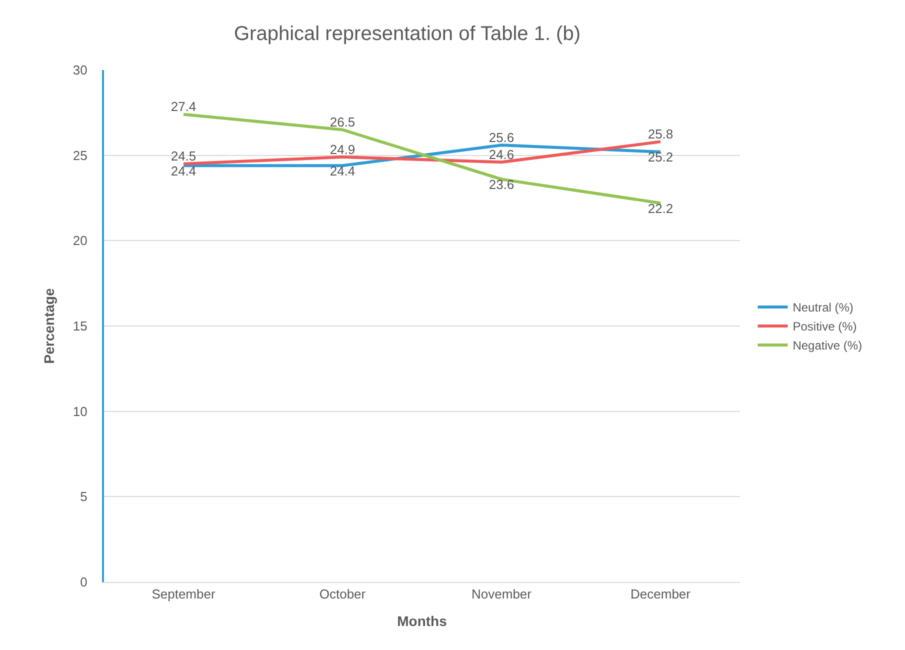 Image resolution: width=905 pixels, height=650 pixels. What do you see at coordinates (661, 594) in the screenshot?
I see `x-tick-label: December` at bounding box center [661, 594].